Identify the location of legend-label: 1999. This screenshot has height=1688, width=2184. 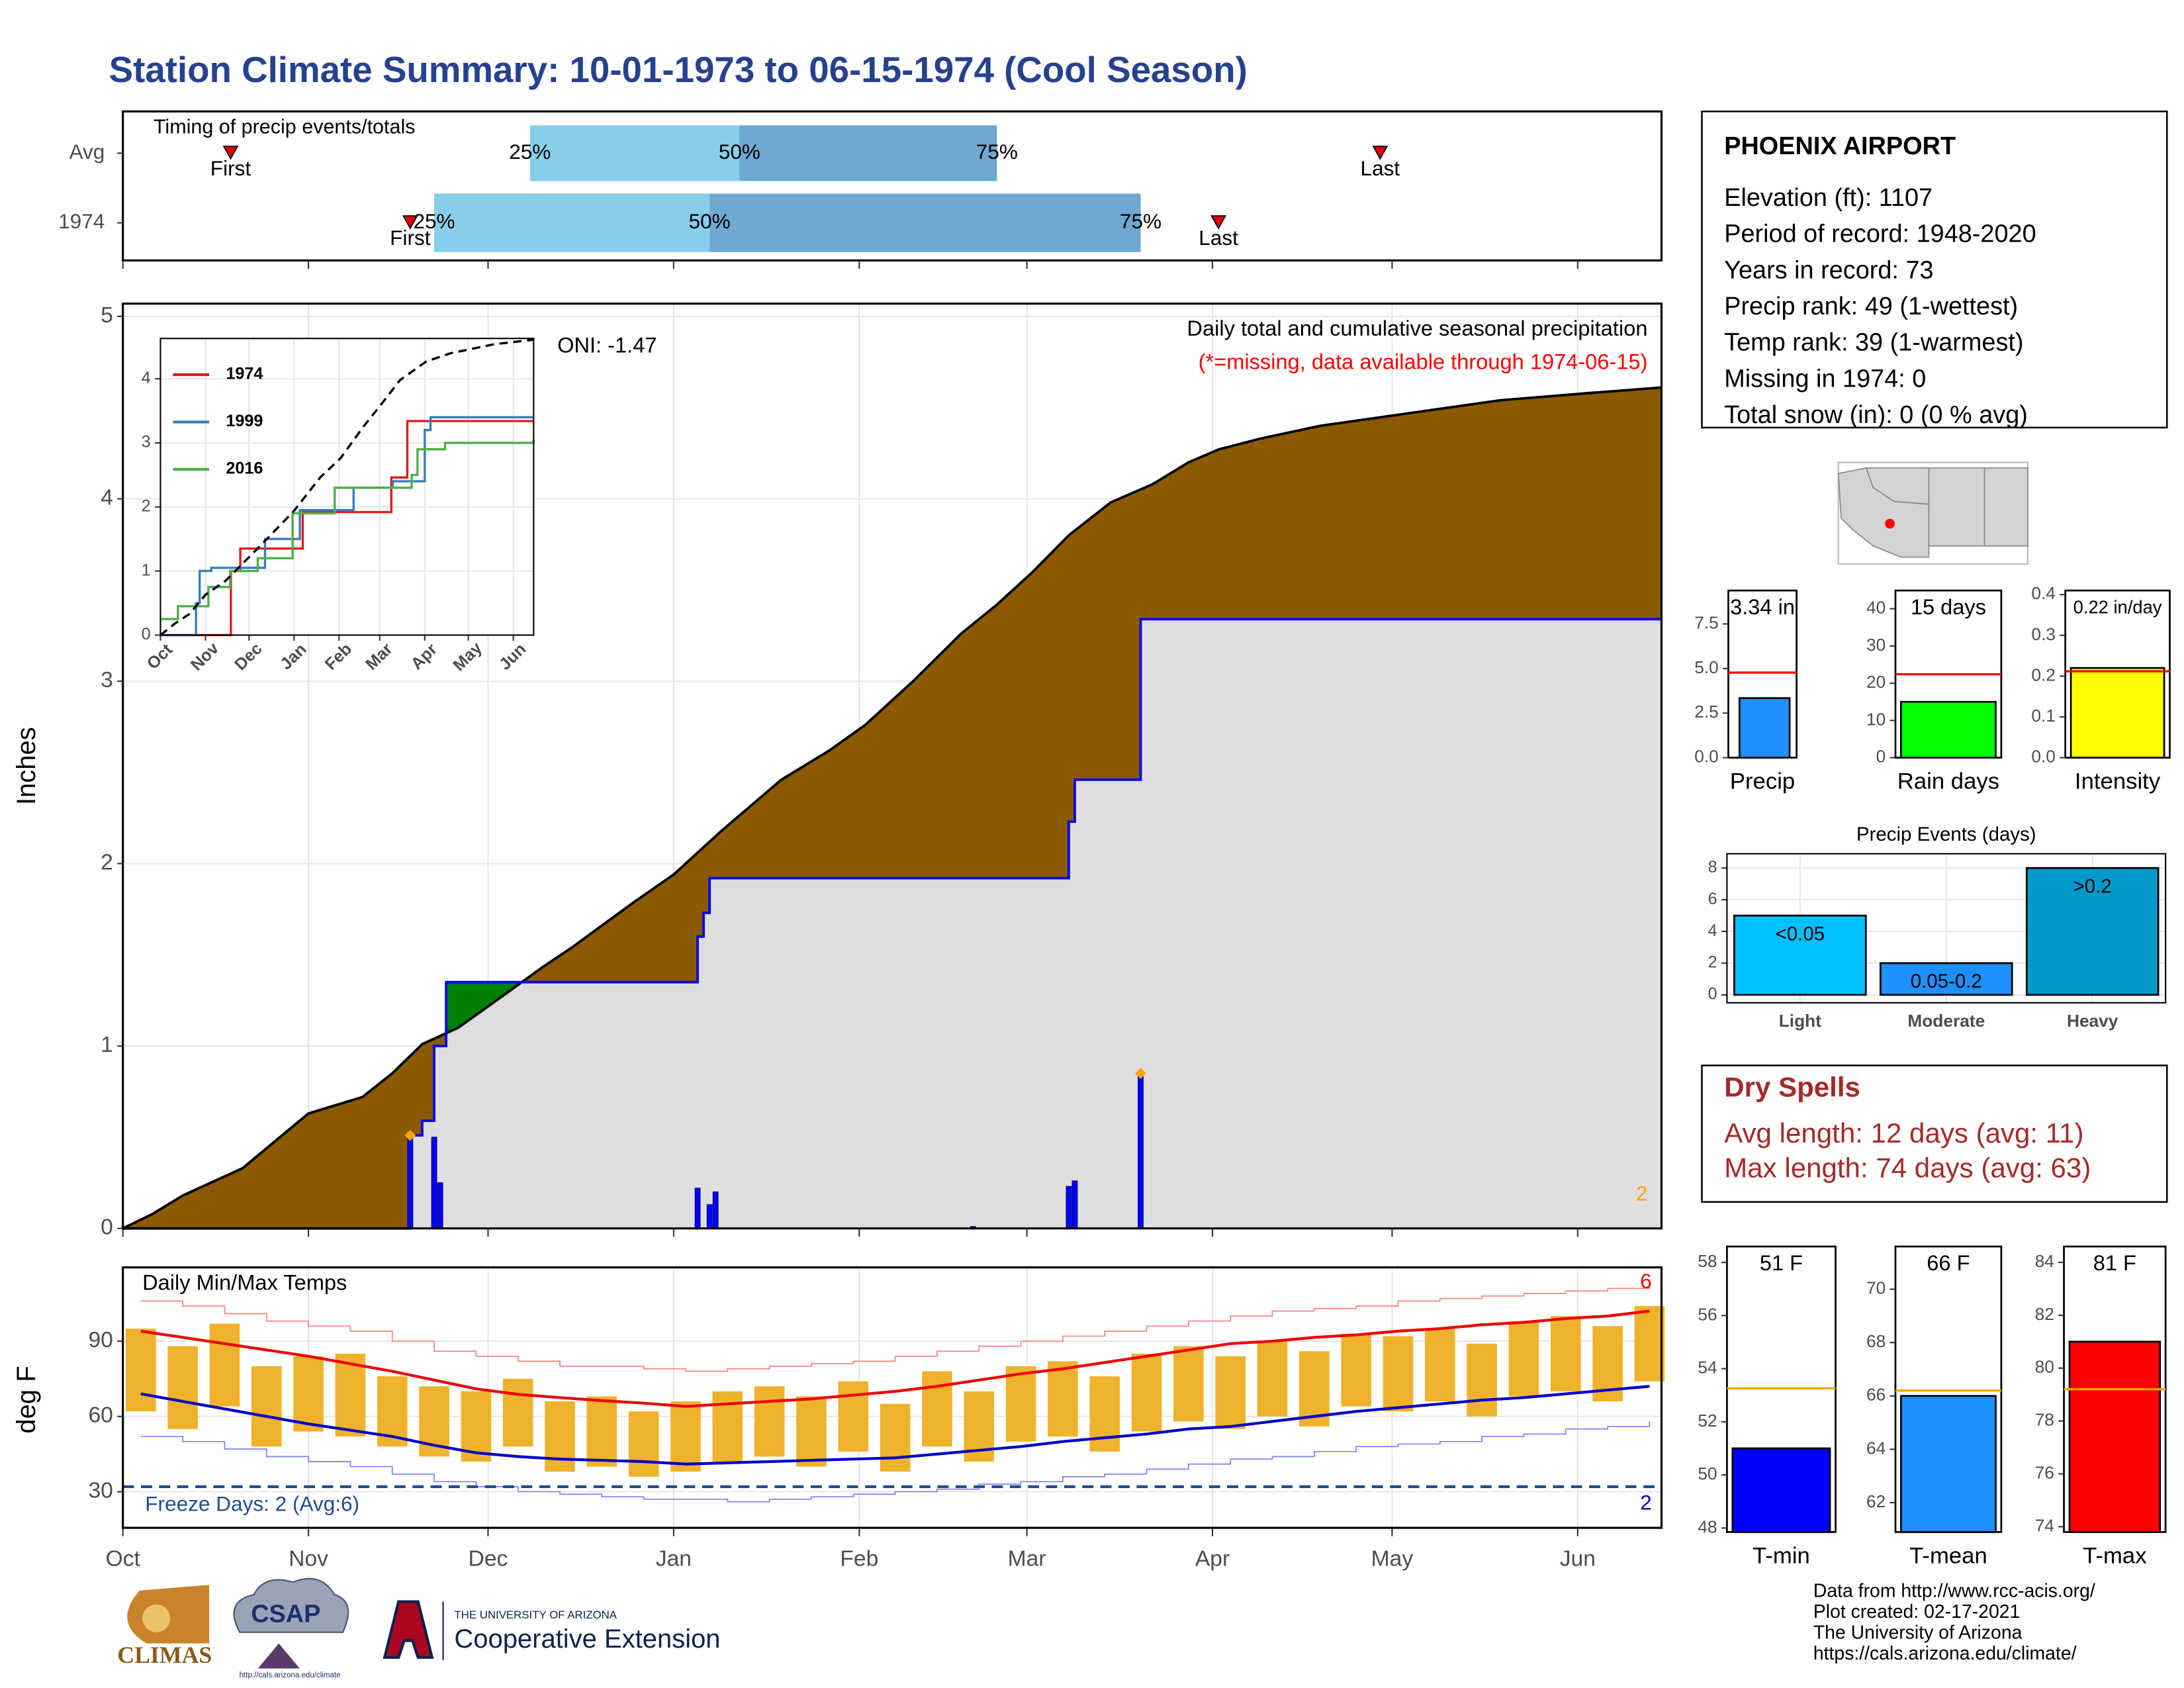
(245, 421).